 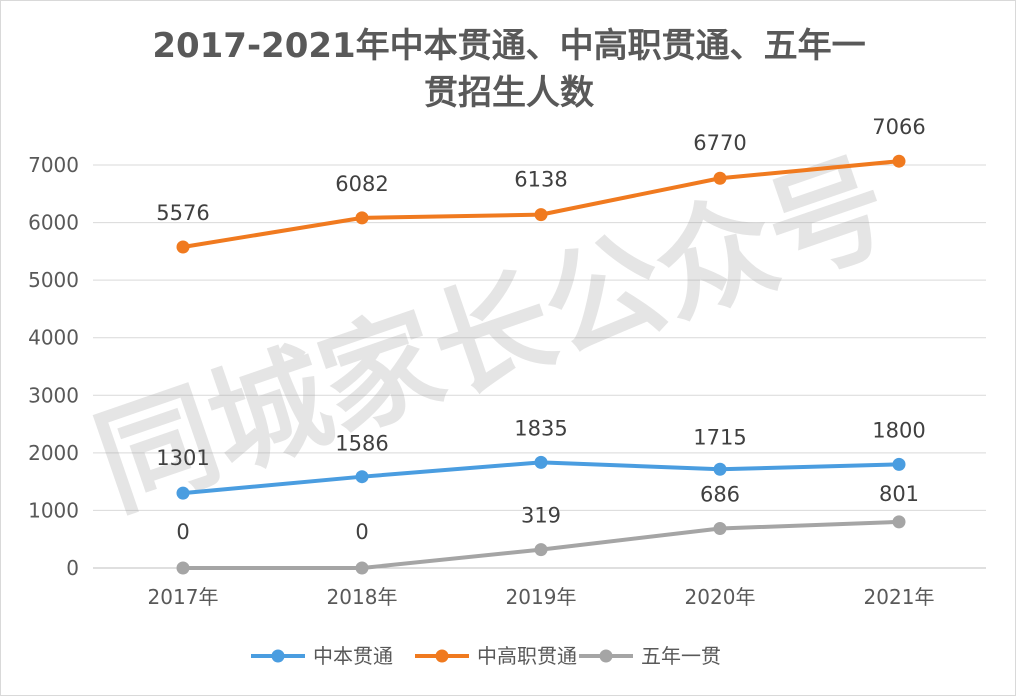 I want to click on y-tick-label: 0, so click(x=72, y=568).